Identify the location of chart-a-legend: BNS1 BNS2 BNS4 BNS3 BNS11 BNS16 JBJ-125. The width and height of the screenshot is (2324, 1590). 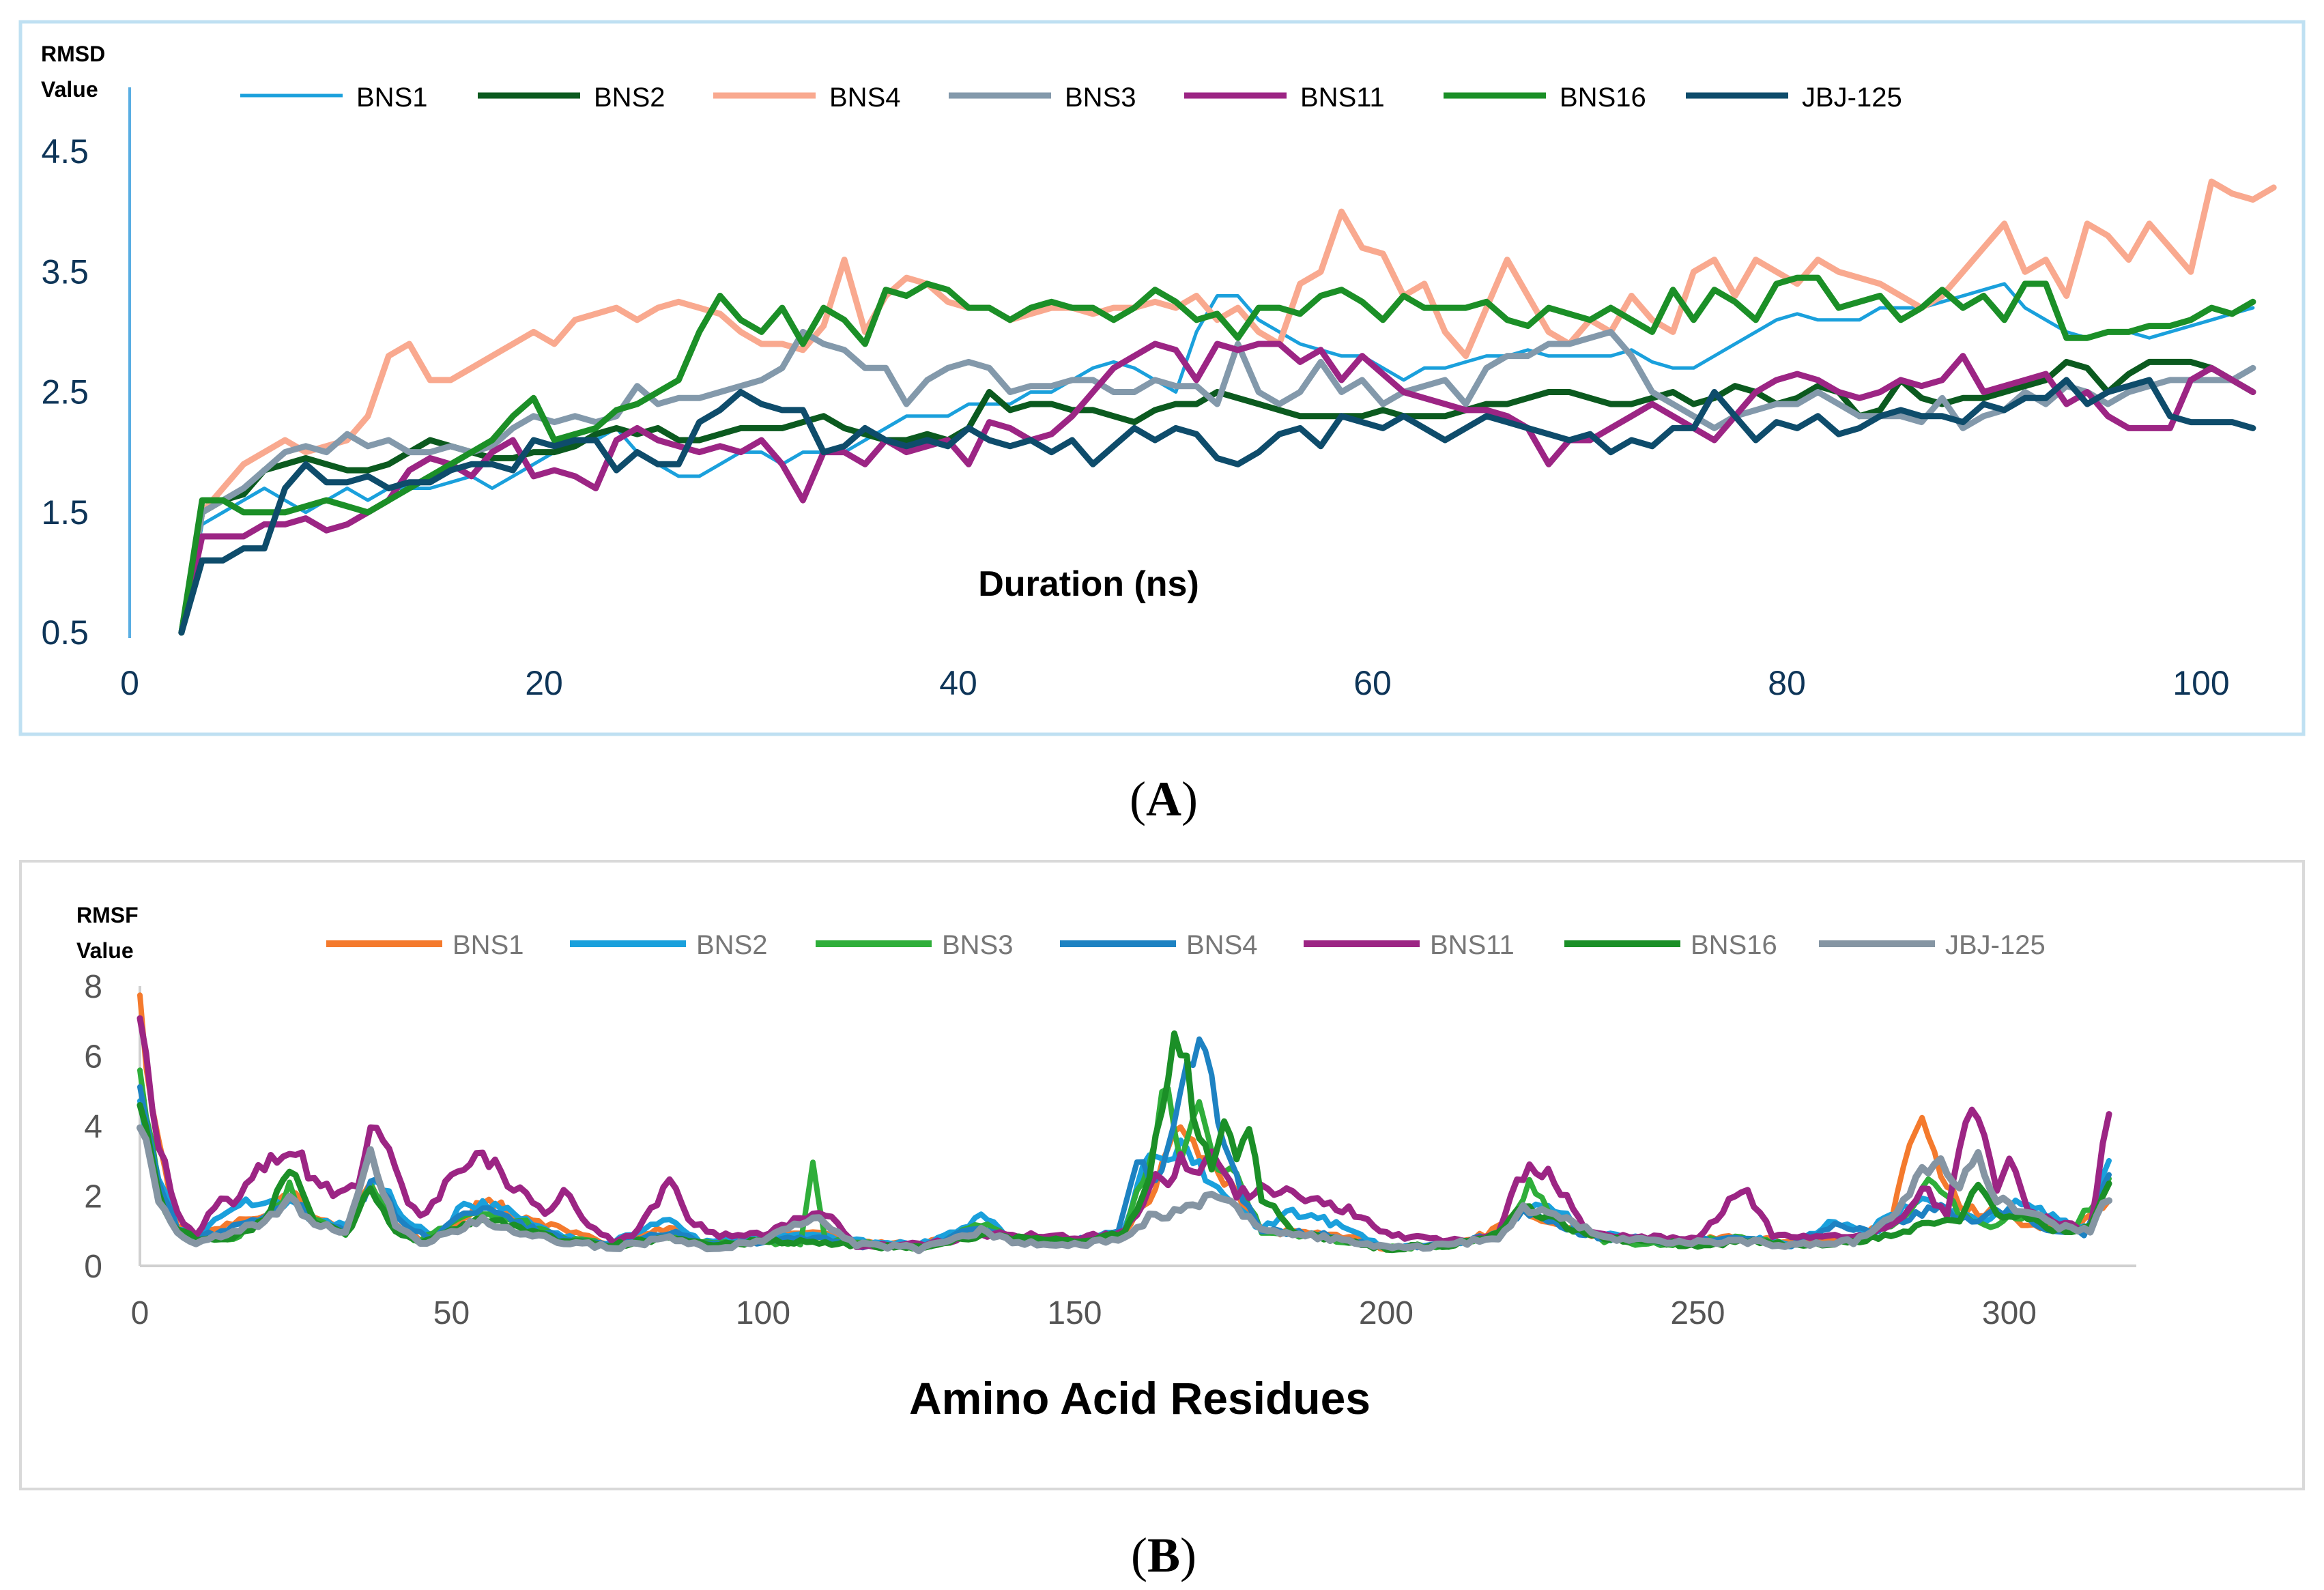
(1071, 98).